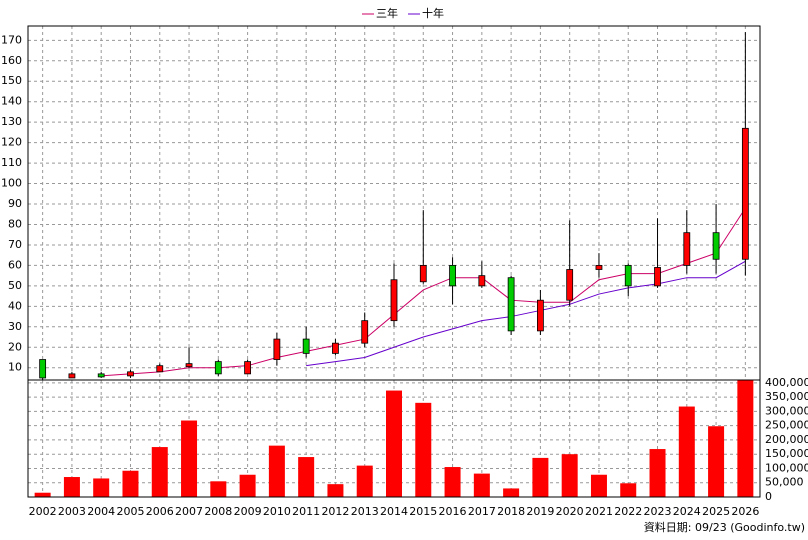 The height and width of the screenshot is (540, 808). What do you see at coordinates (277, 511) in the screenshot?
I see `x-tick-label: 2010` at bounding box center [277, 511].